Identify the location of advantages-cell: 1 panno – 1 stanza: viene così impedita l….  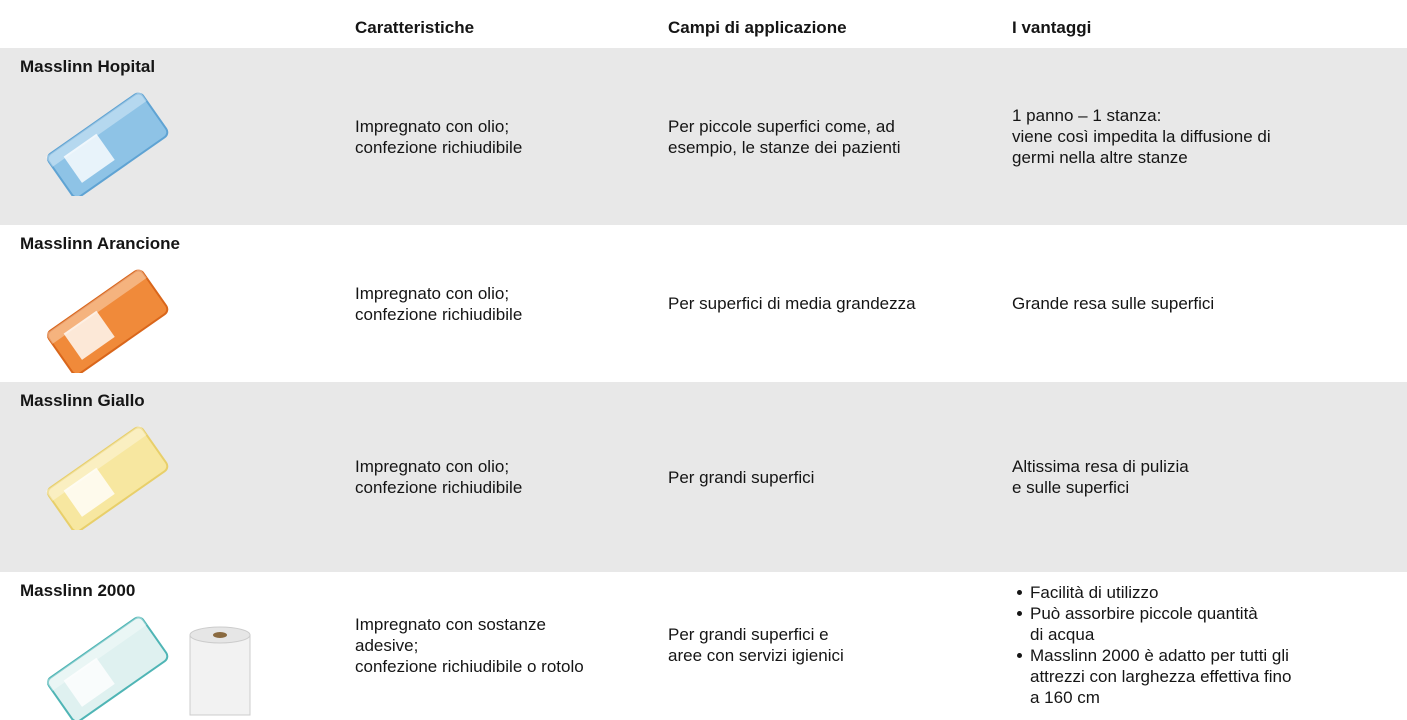
(1141, 136).